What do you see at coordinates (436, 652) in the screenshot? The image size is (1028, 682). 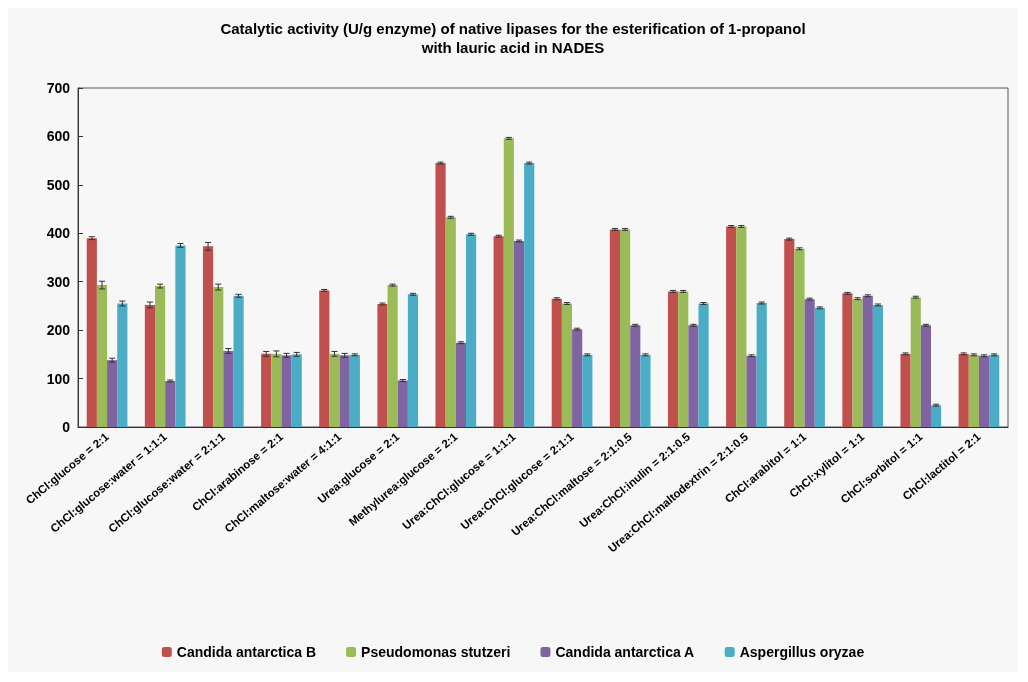 I see `legend-label: Pseudomonas stutzeri` at bounding box center [436, 652].